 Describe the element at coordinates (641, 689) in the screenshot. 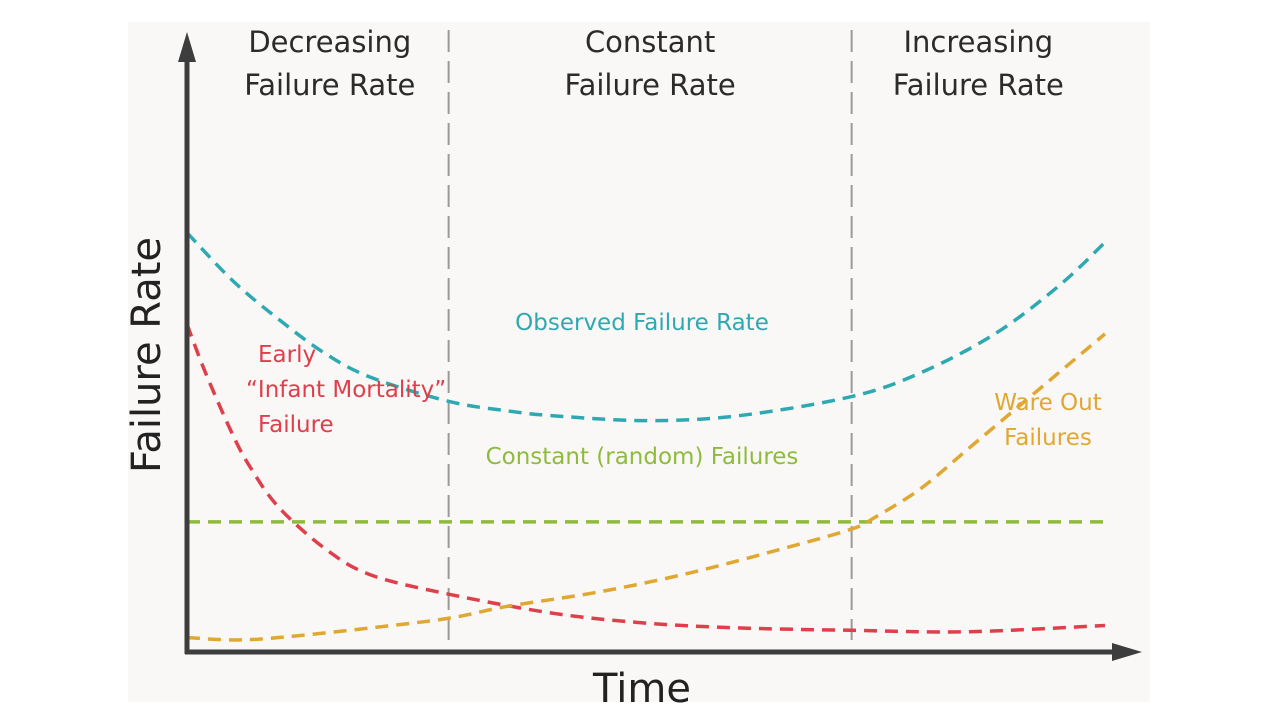

I see `x-axis-title: Time` at that location.